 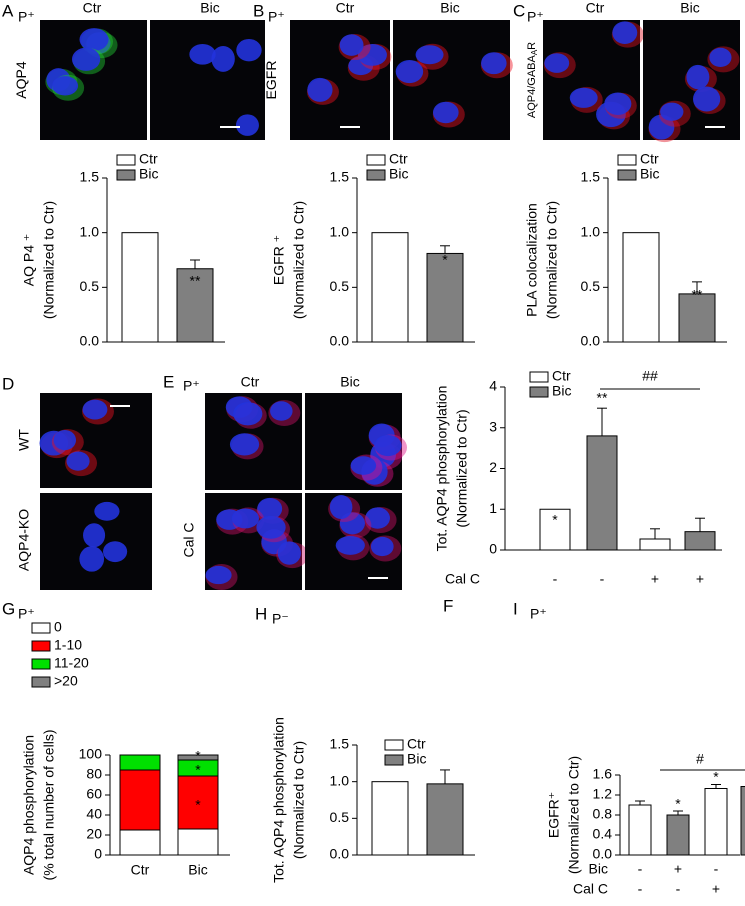 I want to click on y-axis-label: (Normalized to Ctr), so click(x=49, y=260).